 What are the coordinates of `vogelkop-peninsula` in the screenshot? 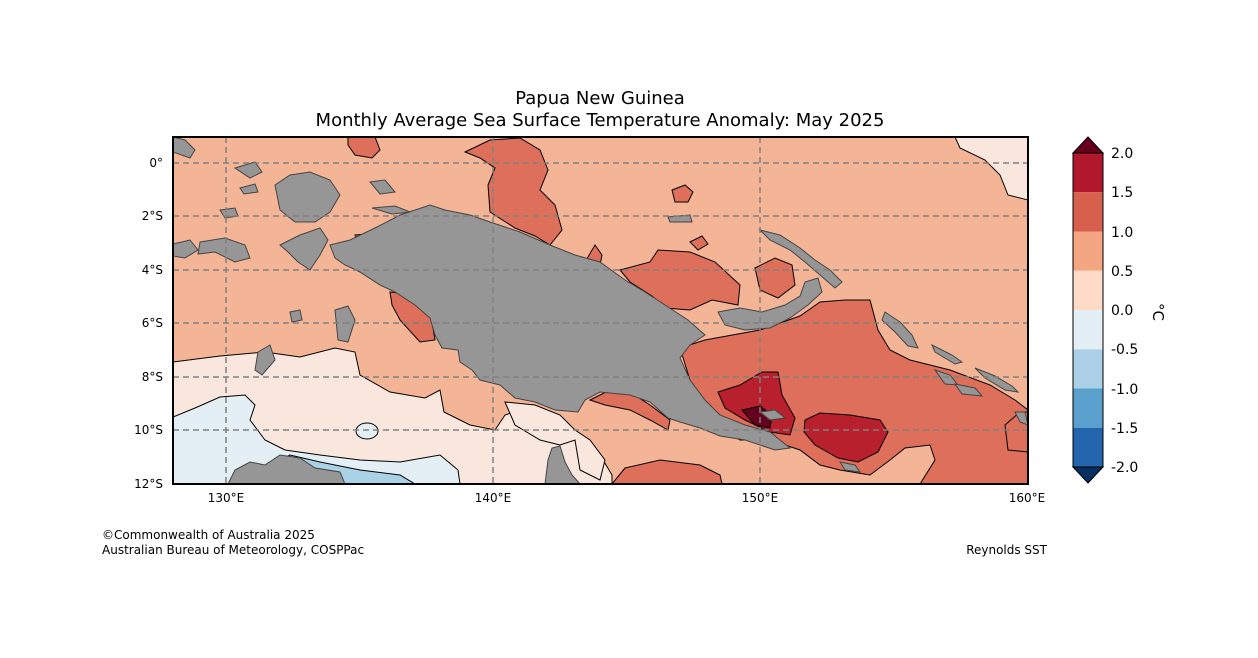 It's located at (304, 249).